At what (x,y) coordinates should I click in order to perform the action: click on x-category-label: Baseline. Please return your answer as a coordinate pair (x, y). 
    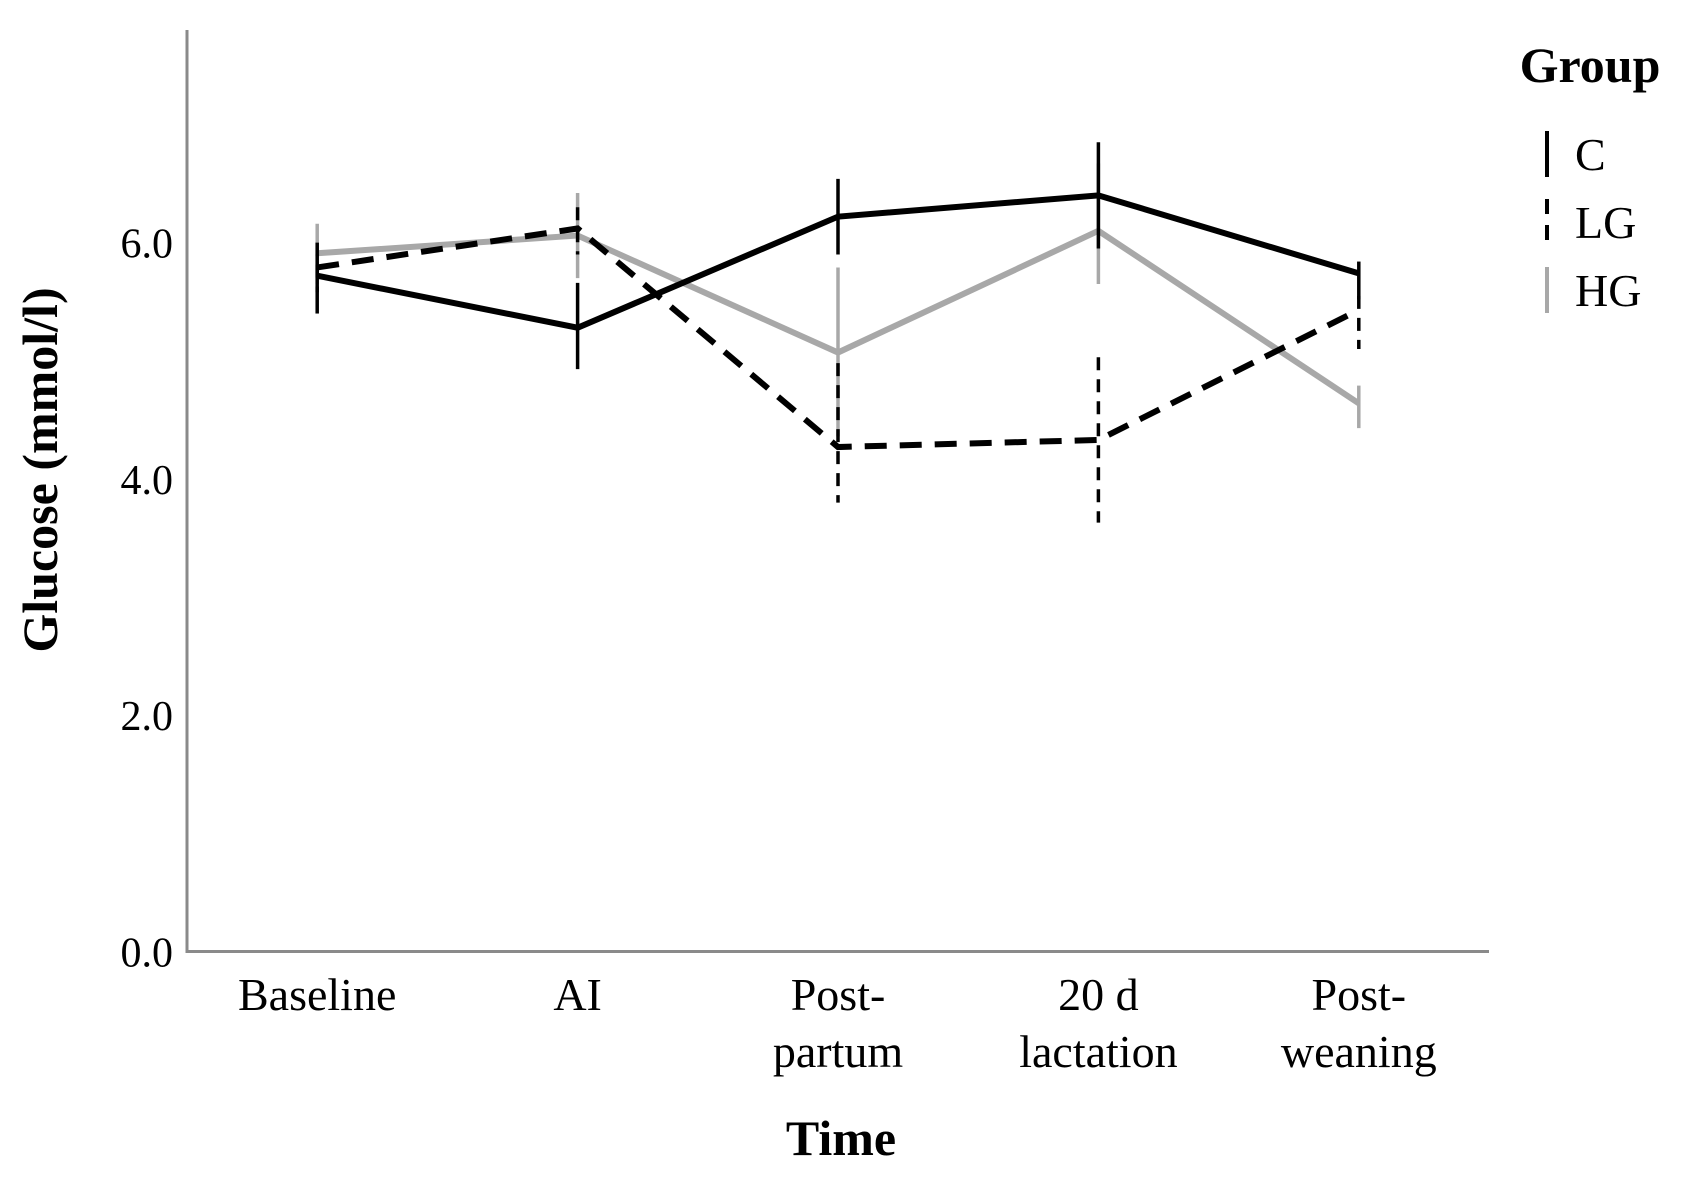
    Looking at the image, I should click on (317, 994).